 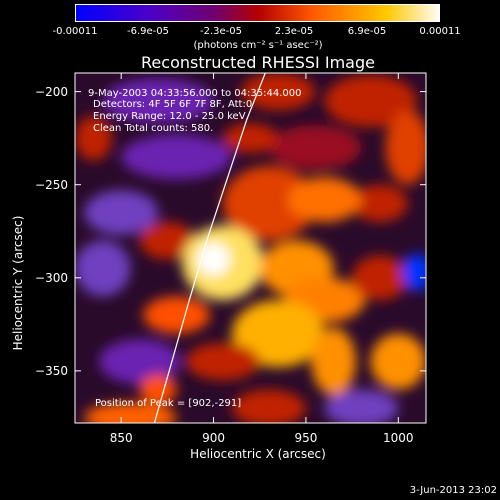 What do you see at coordinates (258, 454) in the screenshot?
I see `x-axis-label: Heliocentric X (arcsec)` at bounding box center [258, 454].